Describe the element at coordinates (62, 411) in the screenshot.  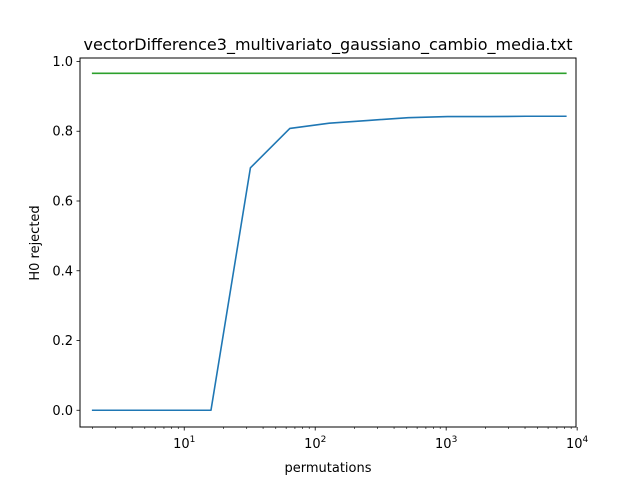
I see `y-tick-label: 0.0` at that location.